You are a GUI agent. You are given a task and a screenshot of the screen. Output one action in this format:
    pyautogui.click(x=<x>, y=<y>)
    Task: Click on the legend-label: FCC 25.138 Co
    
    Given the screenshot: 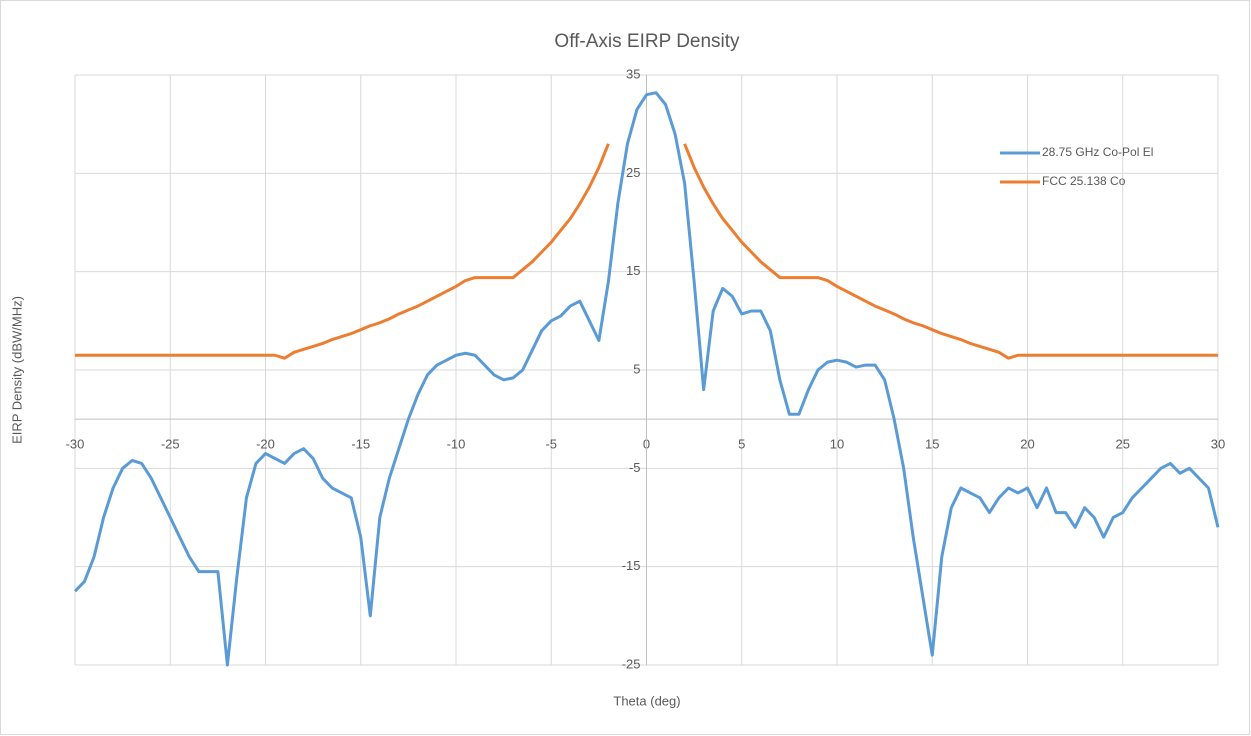 What is the action you would take?
    pyautogui.click(x=1084, y=181)
    